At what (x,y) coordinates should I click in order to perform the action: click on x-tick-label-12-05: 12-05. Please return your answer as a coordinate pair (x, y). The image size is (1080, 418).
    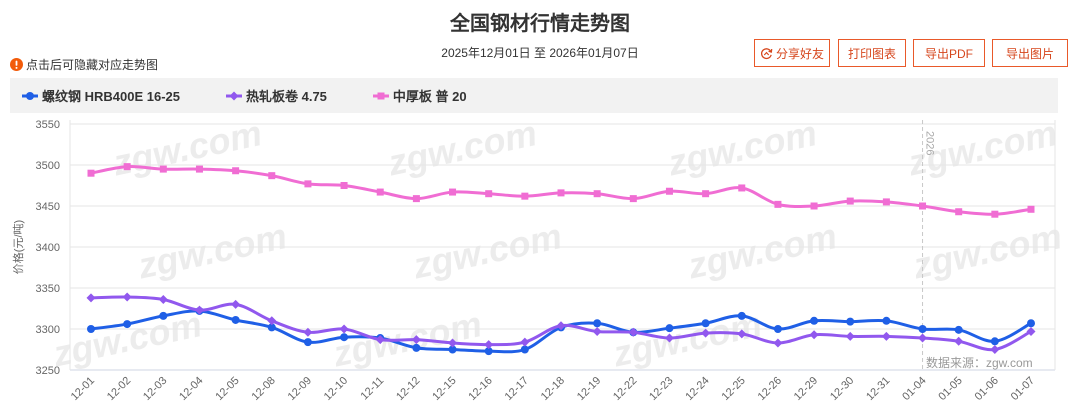
    Looking at the image, I should click on (227, 389).